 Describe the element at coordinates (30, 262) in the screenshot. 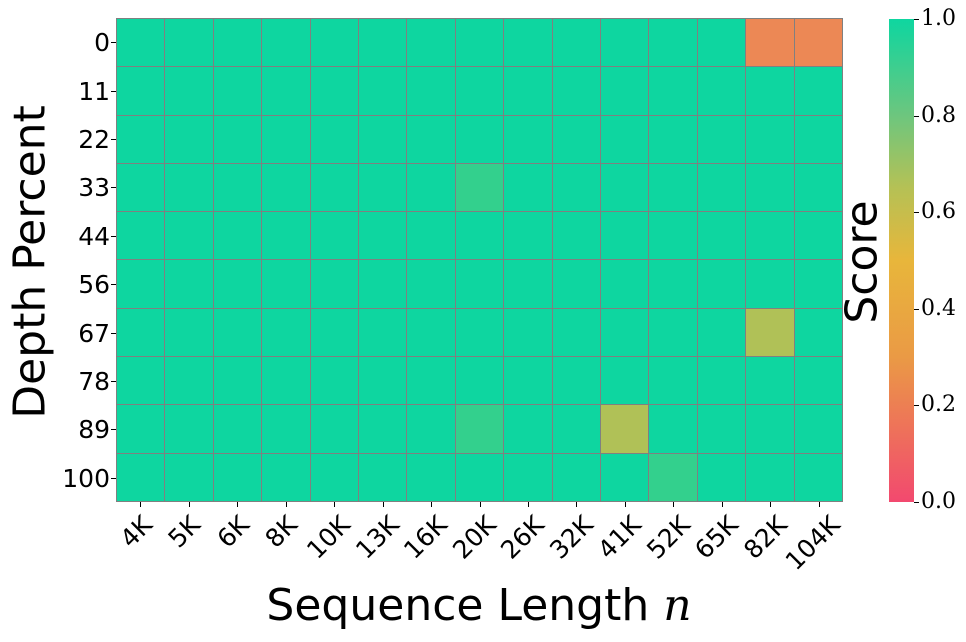

I see `y-axis-label: Depth Percent` at that location.